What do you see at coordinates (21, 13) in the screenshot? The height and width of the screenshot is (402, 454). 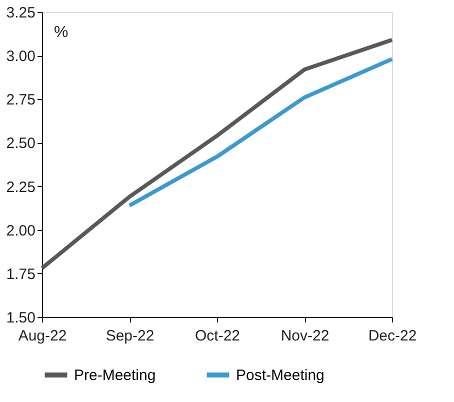 I see `y-tick-label: 3.25` at bounding box center [21, 13].